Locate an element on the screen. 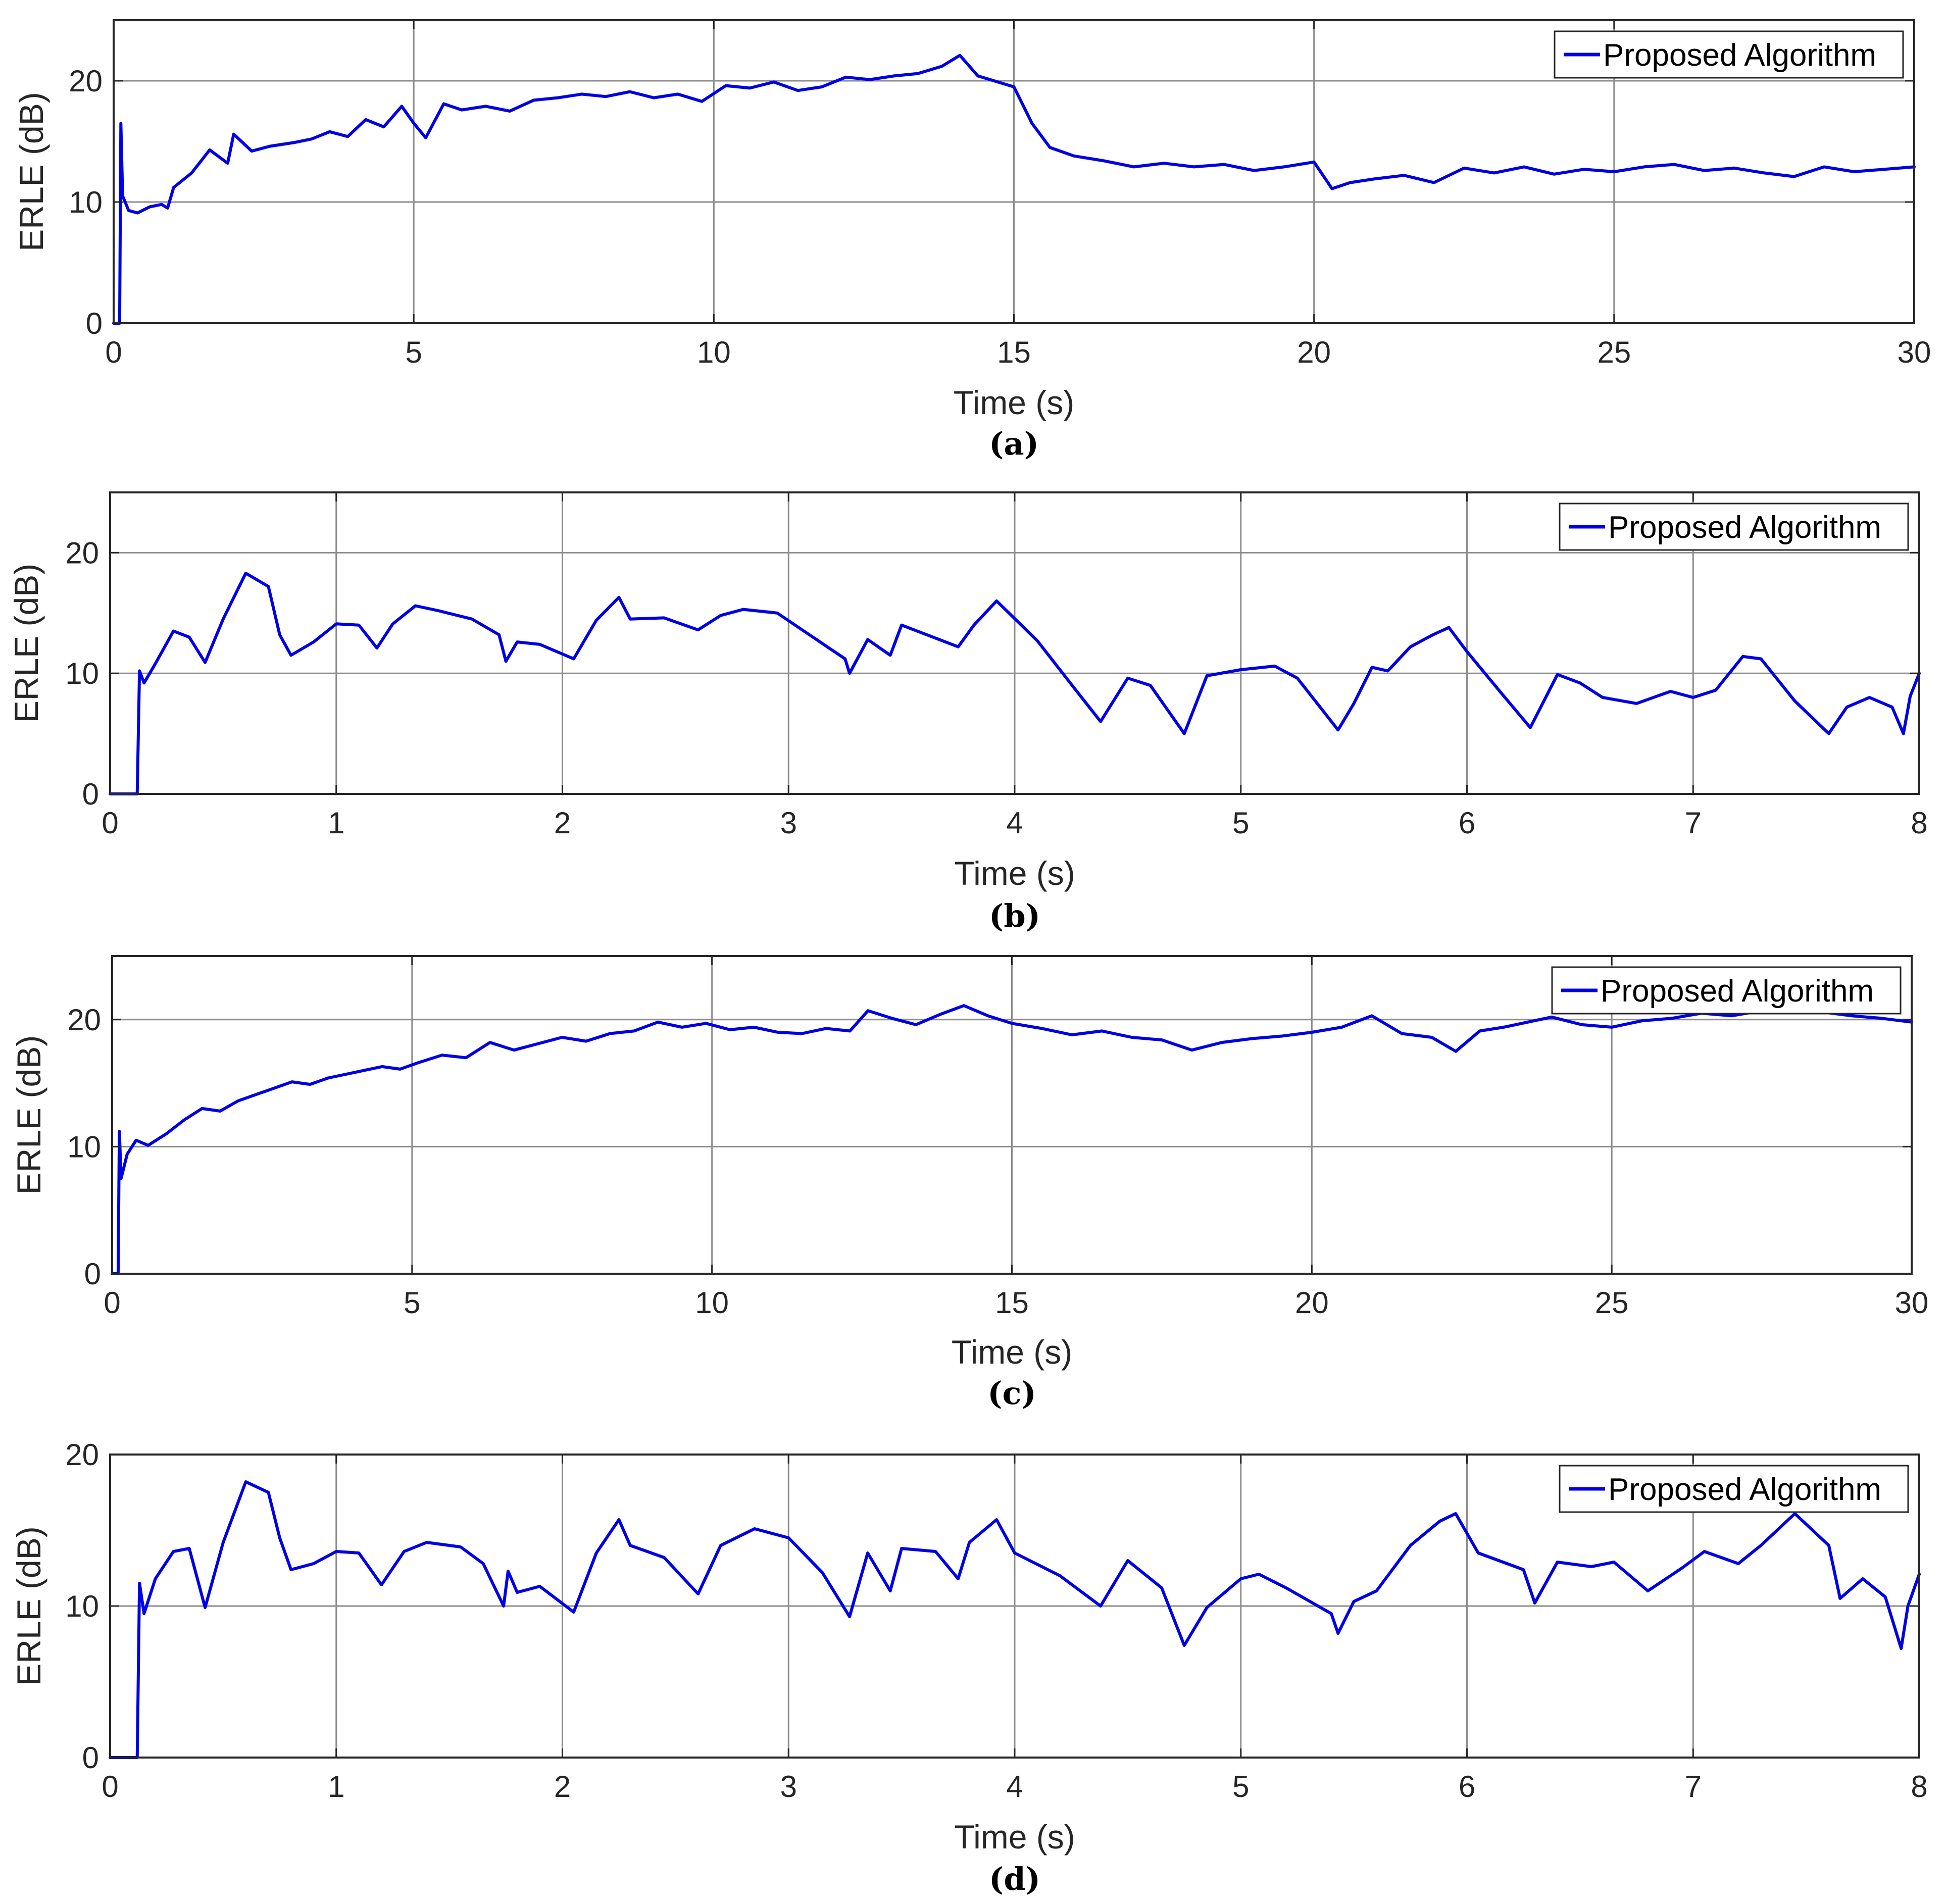 This screenshot has height=1904, width=1945. panel-label: (d) is located at coordinates (1014, 1879).